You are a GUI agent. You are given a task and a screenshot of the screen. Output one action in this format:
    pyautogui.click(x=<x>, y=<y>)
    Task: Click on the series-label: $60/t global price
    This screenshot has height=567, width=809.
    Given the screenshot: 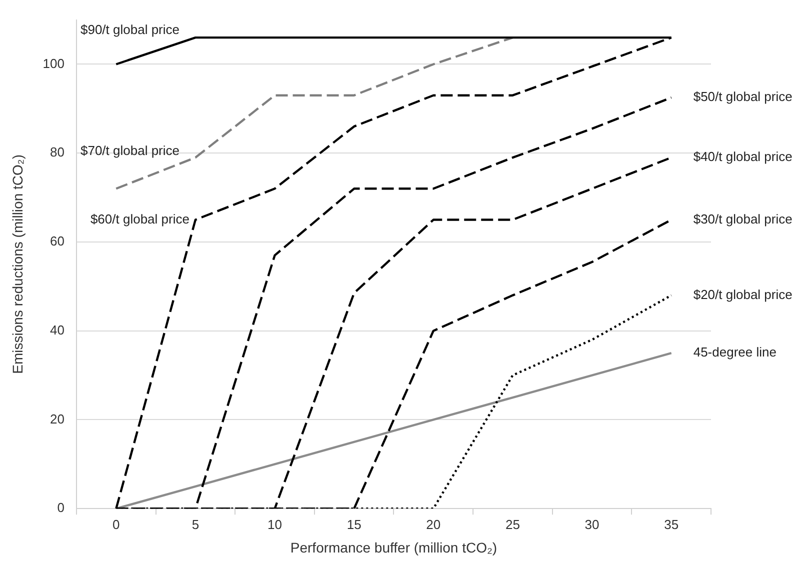 What is the action you would take?
    pyautogui.click(x=140, y=218)
    